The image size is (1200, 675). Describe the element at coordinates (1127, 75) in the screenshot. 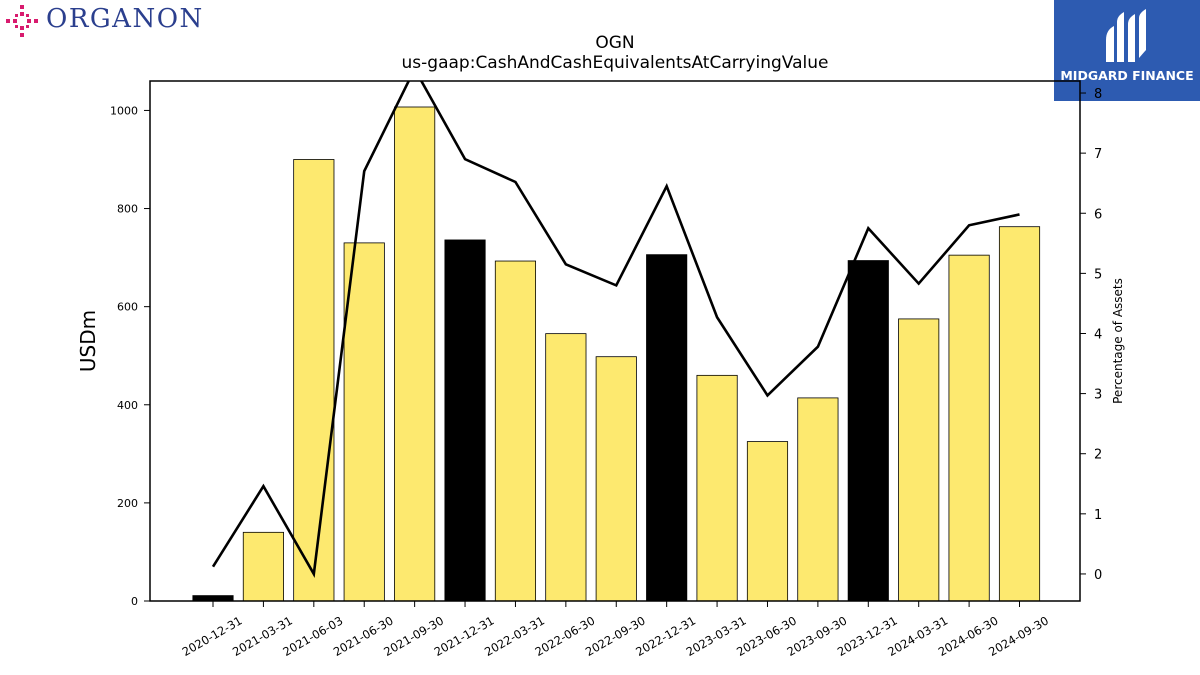

I see `midgard-brand-text: MIDGARD FINANCE` at that location.